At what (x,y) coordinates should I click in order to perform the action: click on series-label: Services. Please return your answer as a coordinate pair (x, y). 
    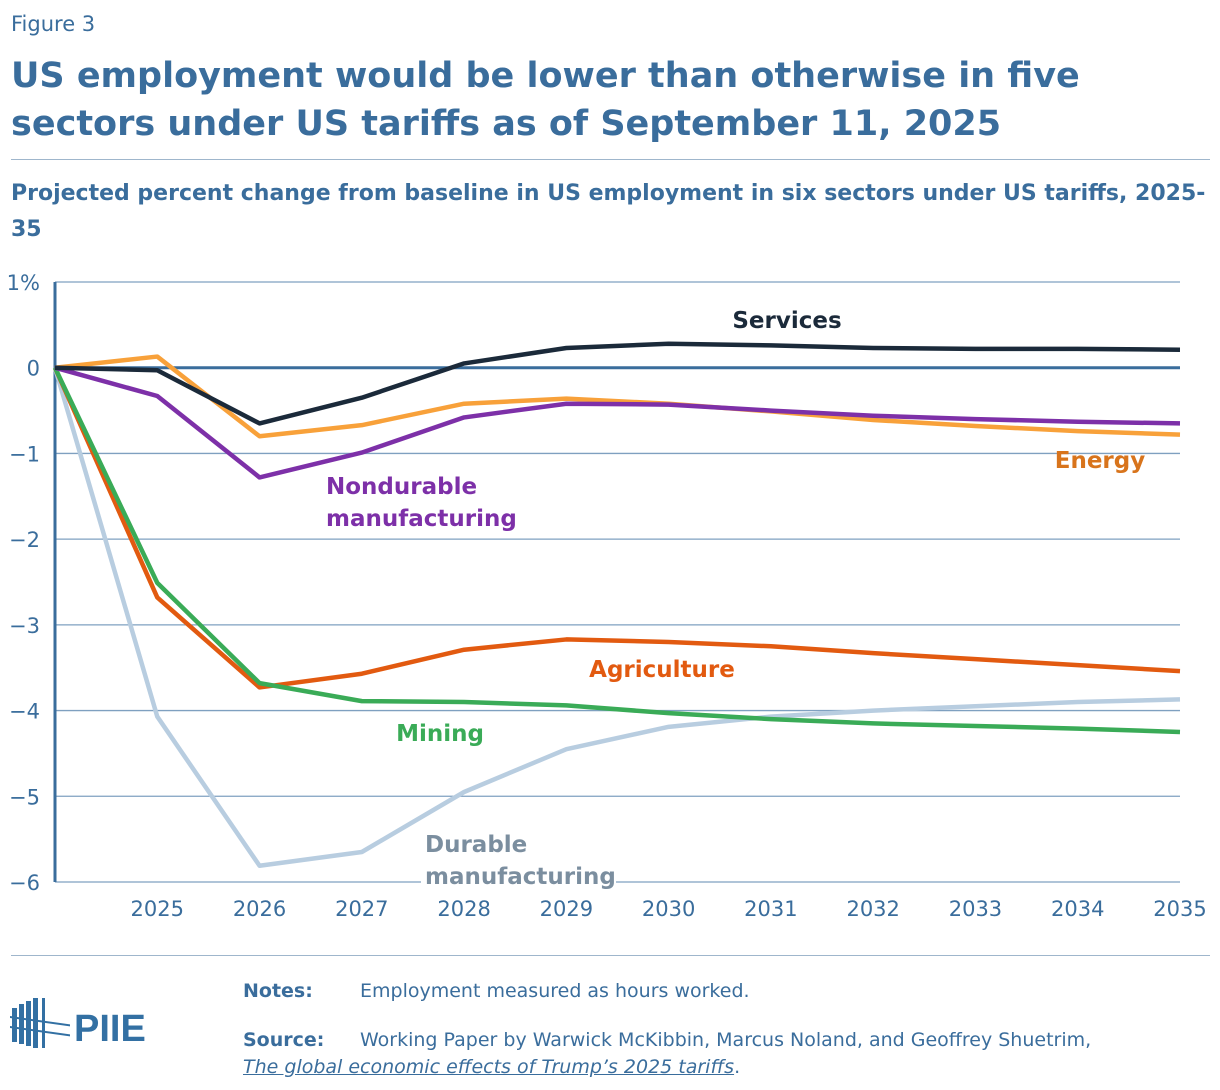
    Looking at the image, I should click on (786, 321).